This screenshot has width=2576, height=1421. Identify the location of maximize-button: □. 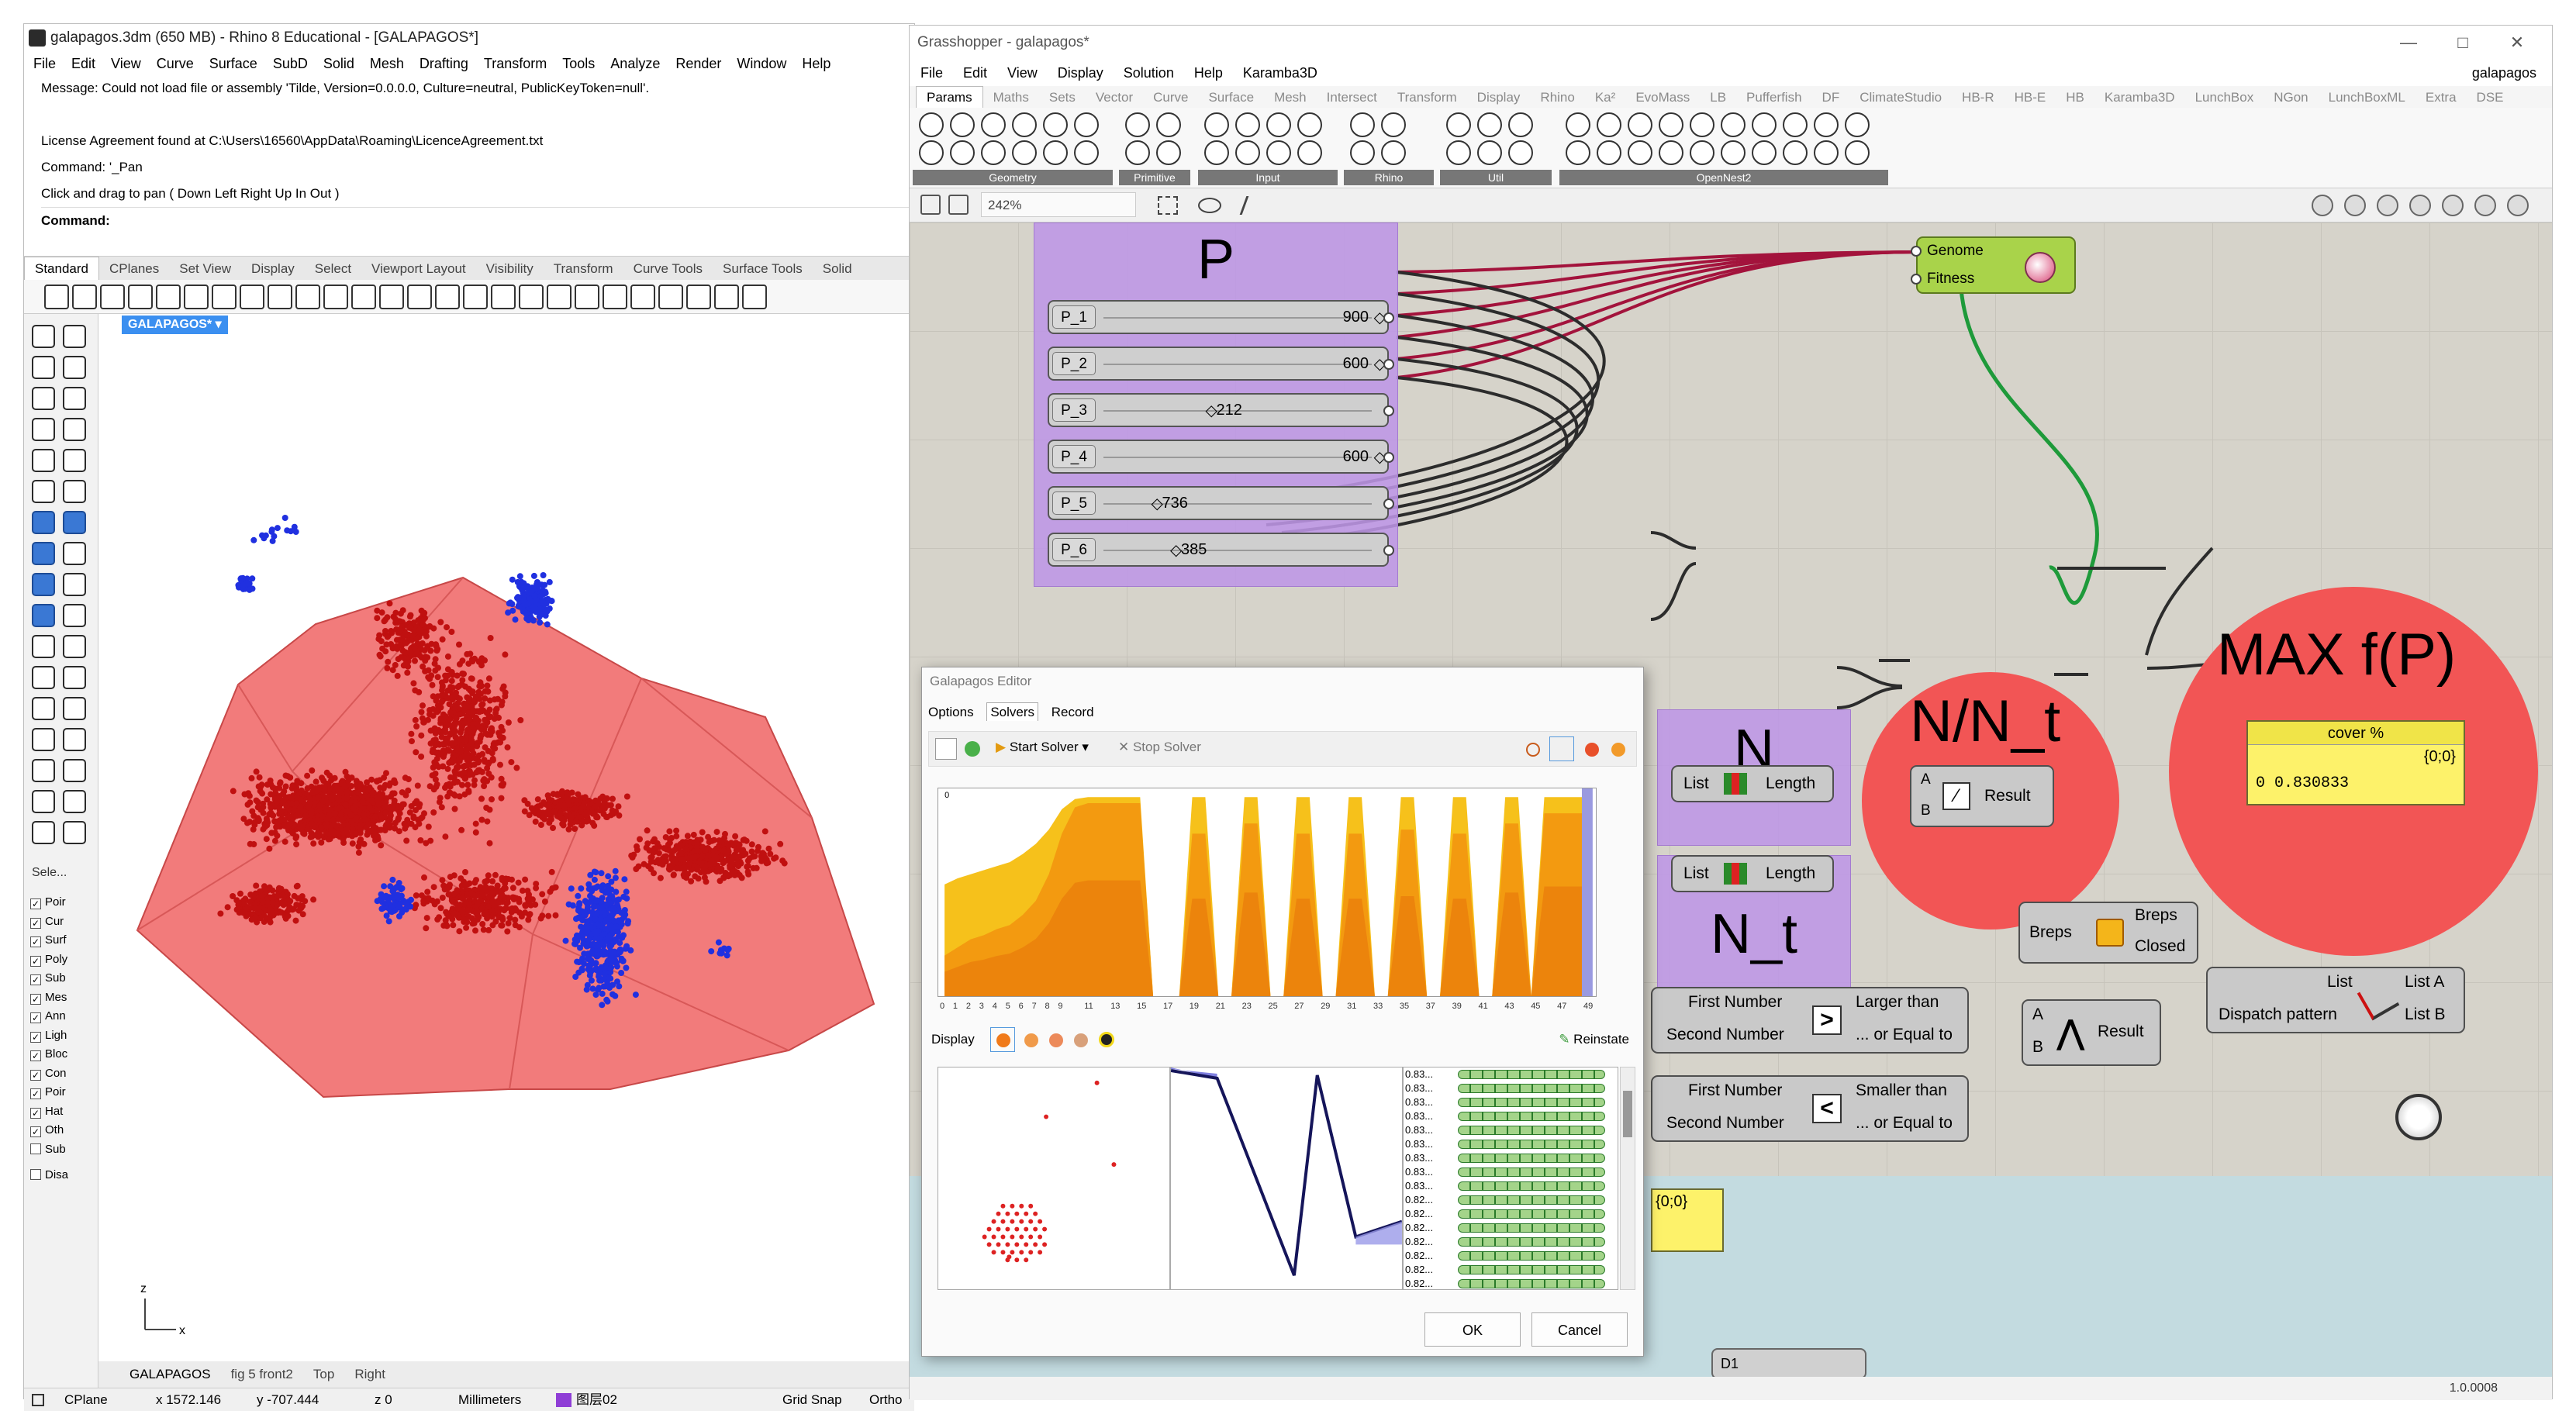
(2463, 42).